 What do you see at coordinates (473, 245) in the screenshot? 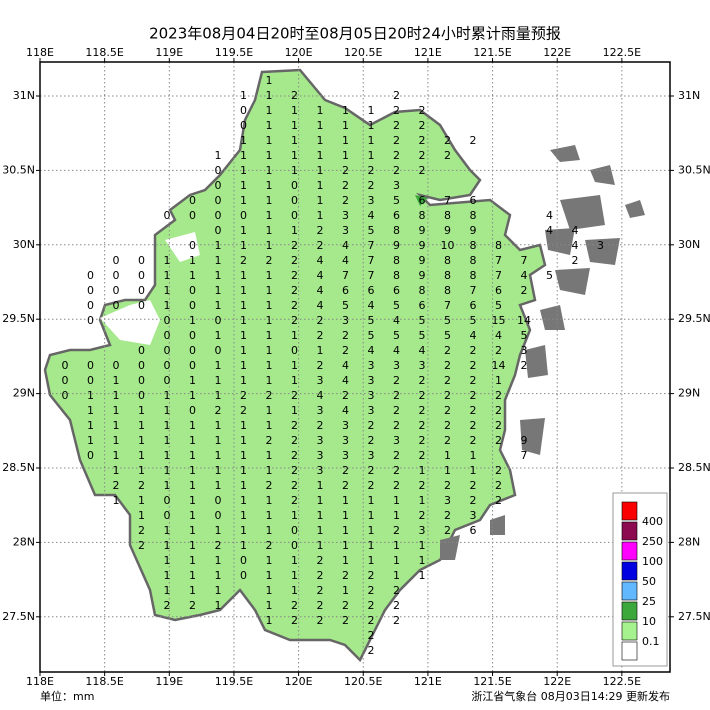
I see `rainfall-value: 8` at bounding box center [473, 245].